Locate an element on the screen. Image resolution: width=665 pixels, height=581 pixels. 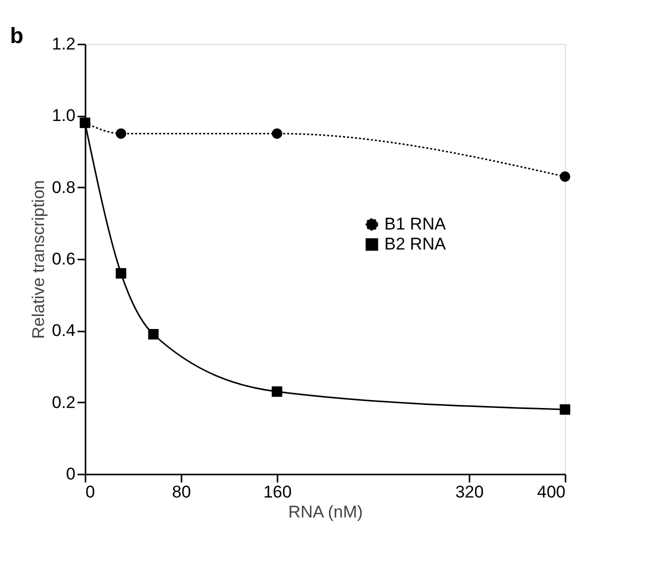
y-tick-label: 0 is located at coordinates (71, 474).